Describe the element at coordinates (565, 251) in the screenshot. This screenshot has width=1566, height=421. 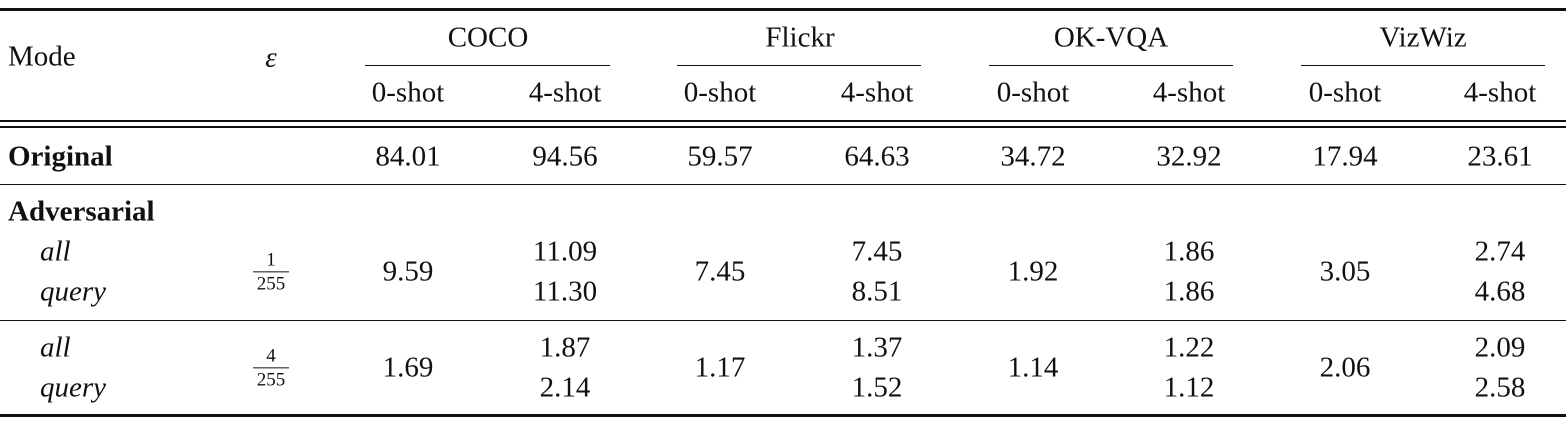
I see `cell: 11.09` at that location.